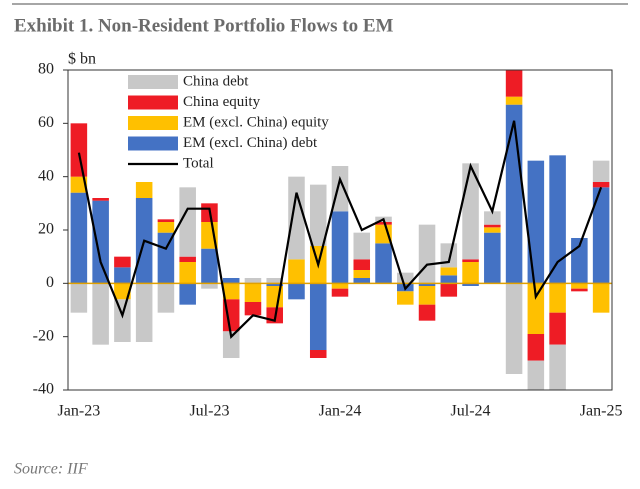  What do you see at coordinates (209, 411) in the screenshot?
I see `x-tick-label: Jul-23` at bounding box center [209, 411].